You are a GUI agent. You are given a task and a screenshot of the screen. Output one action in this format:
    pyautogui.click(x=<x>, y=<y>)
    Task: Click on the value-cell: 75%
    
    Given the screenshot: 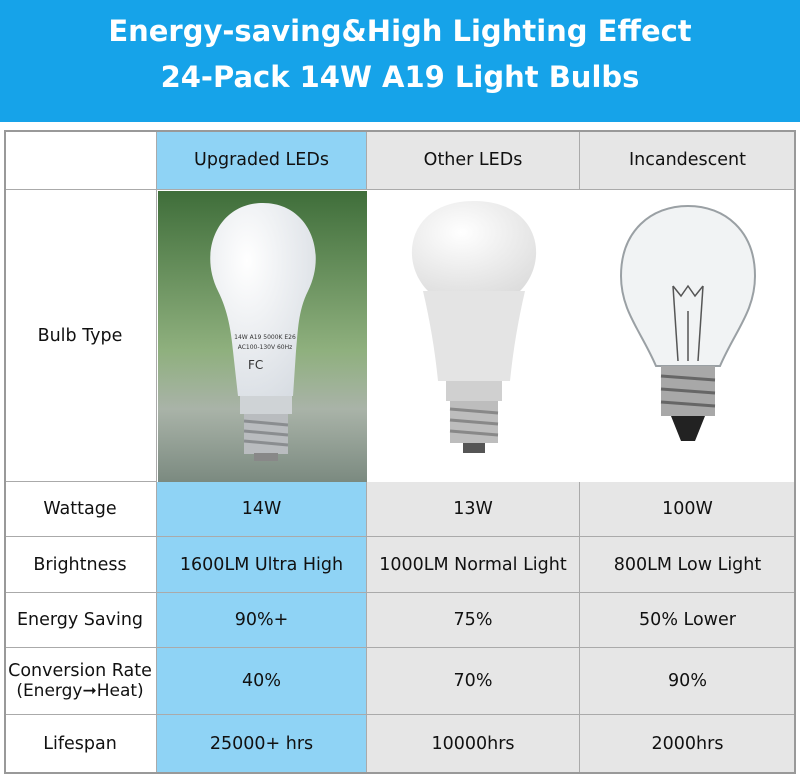 What is the action you would take?
    pyautogui.click(x=473, y=620)
    